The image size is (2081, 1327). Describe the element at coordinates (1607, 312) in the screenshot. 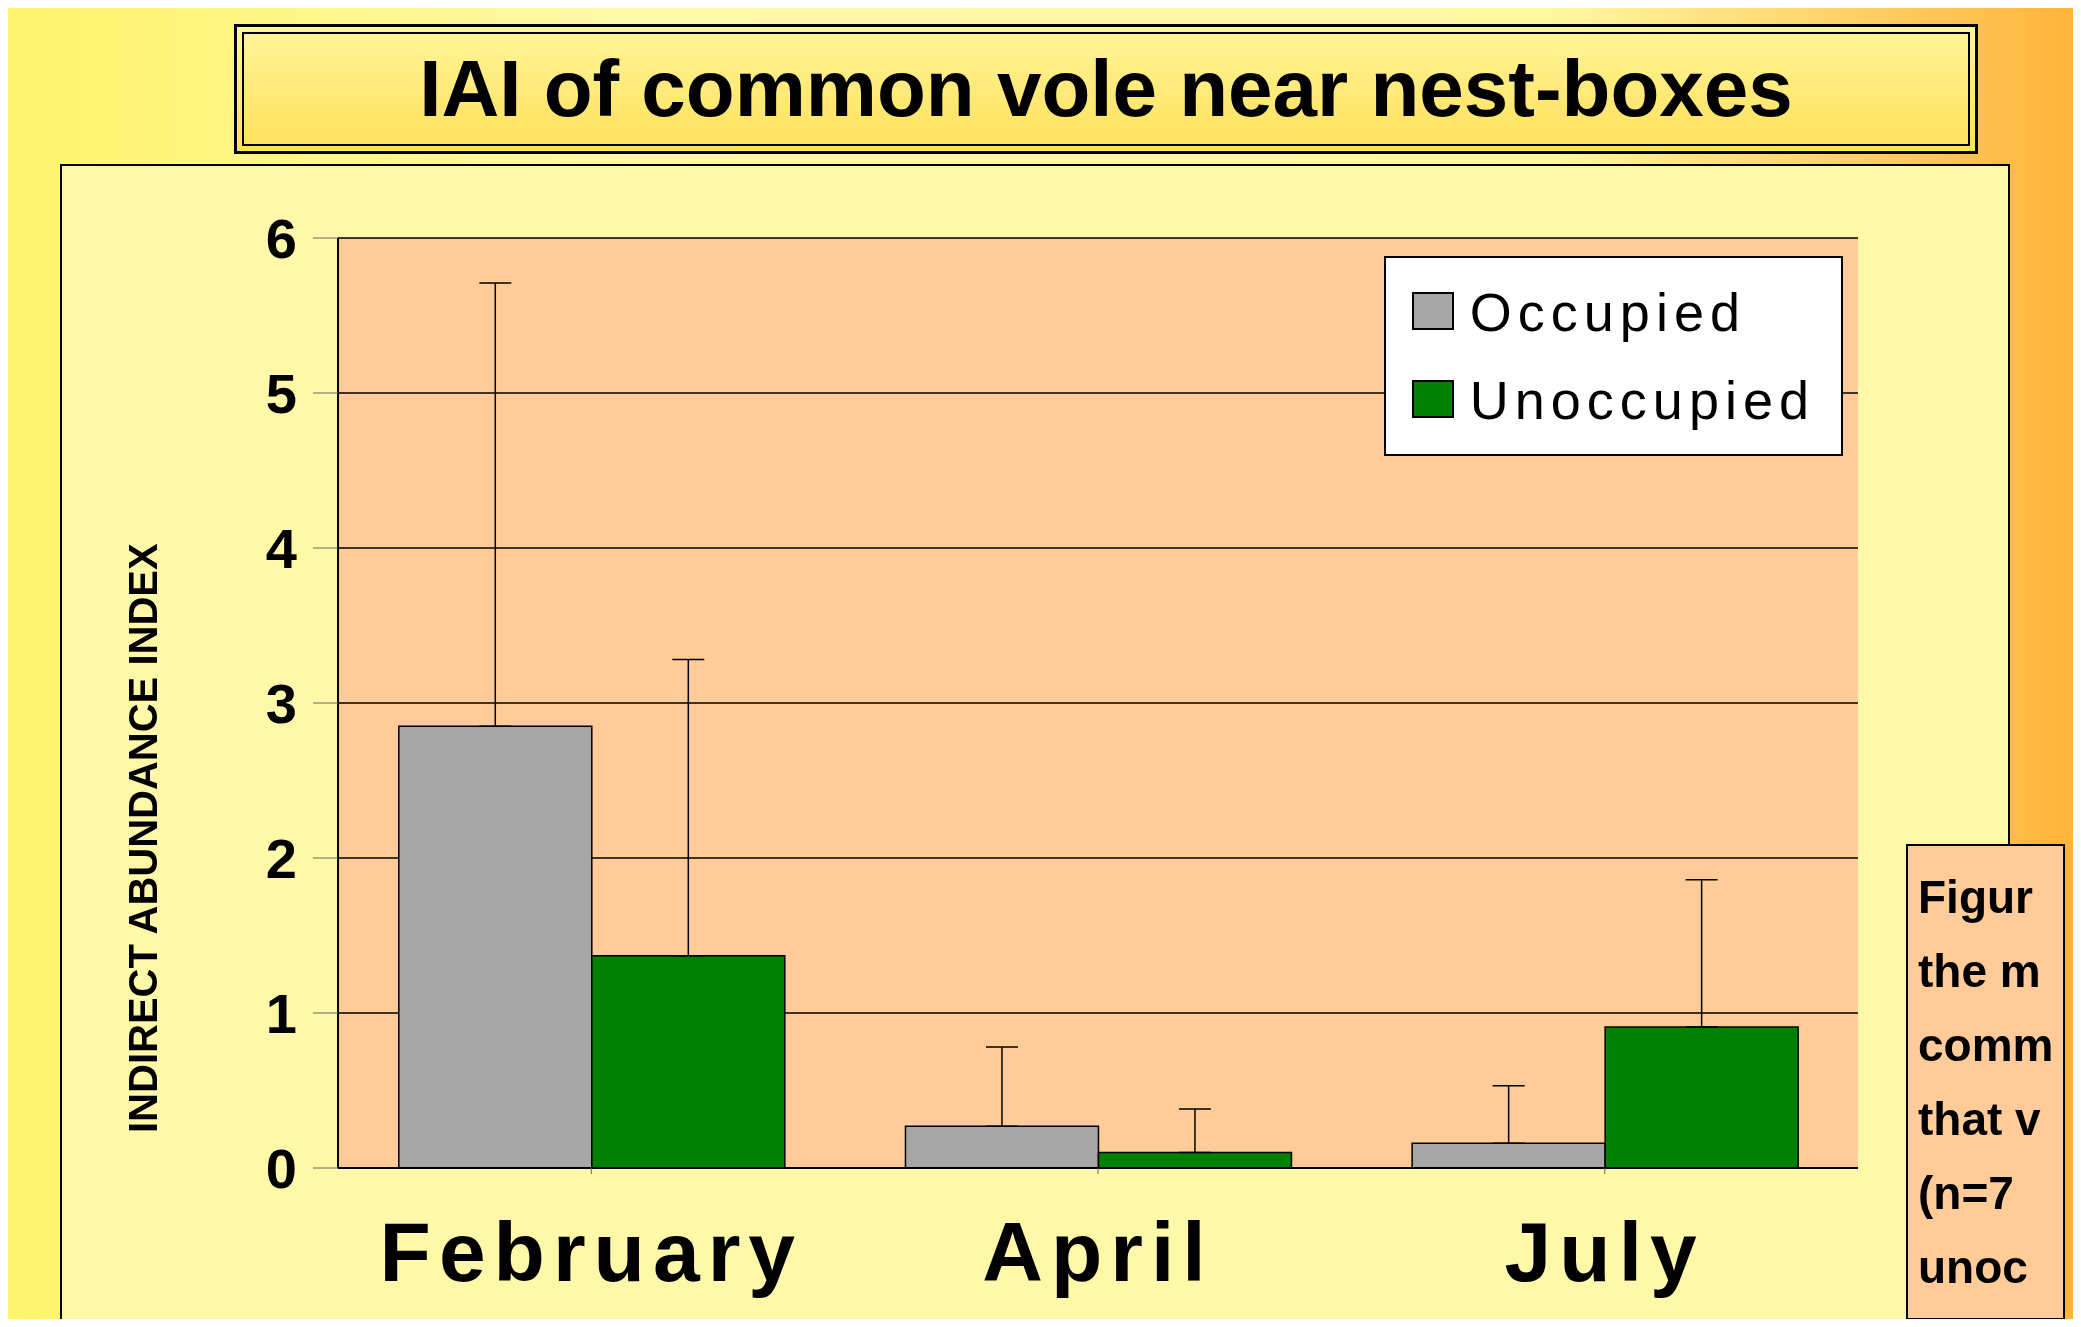

I see `legend-label: Occupied` at that location.